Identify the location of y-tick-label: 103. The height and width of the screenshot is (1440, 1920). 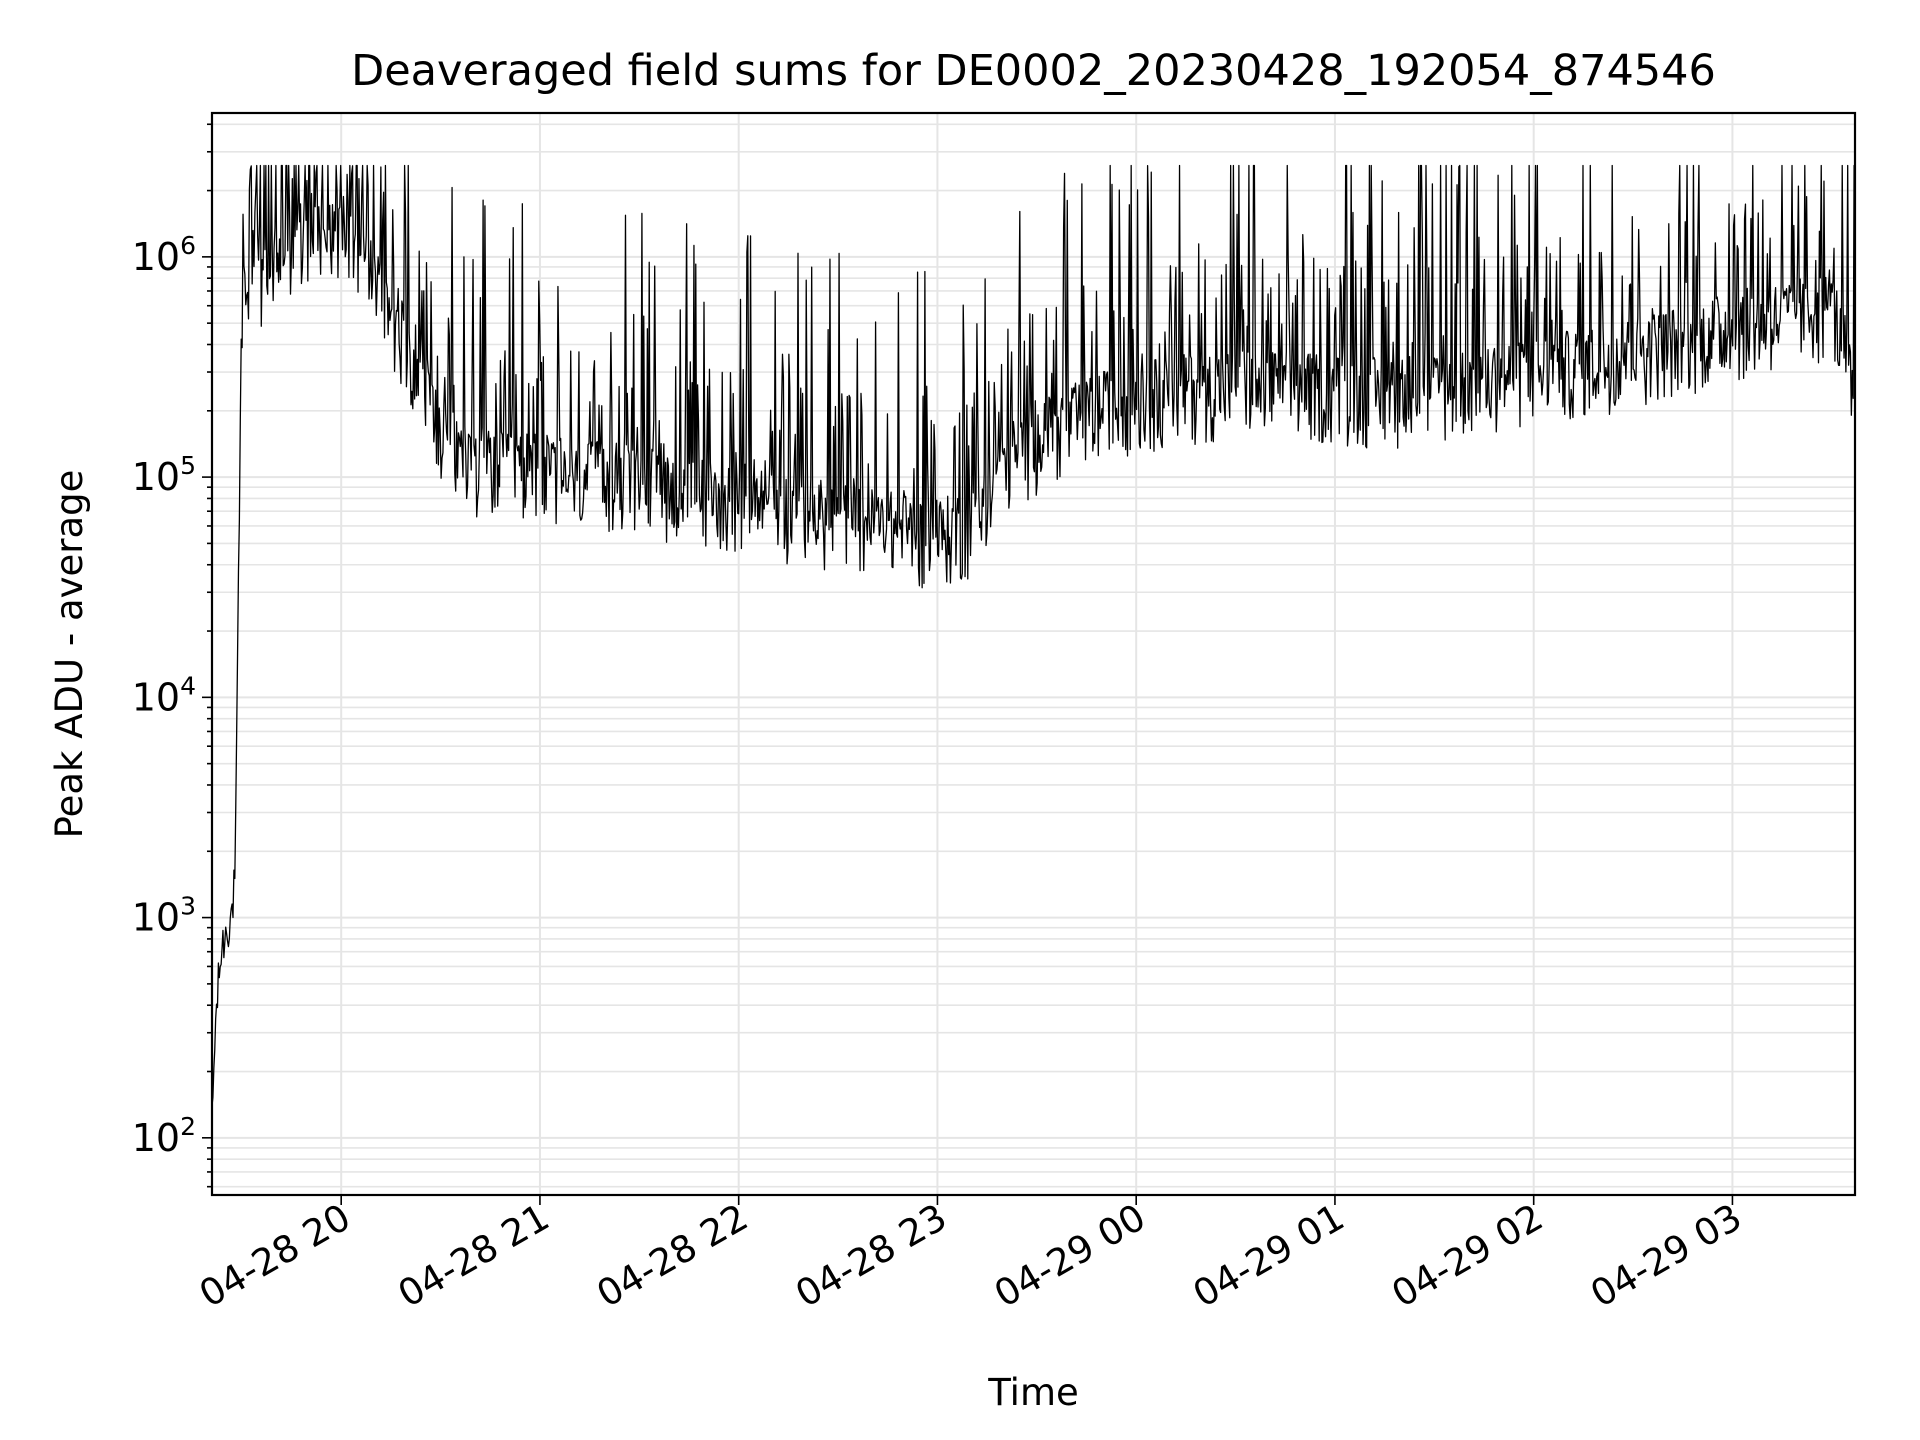
(164, 916).